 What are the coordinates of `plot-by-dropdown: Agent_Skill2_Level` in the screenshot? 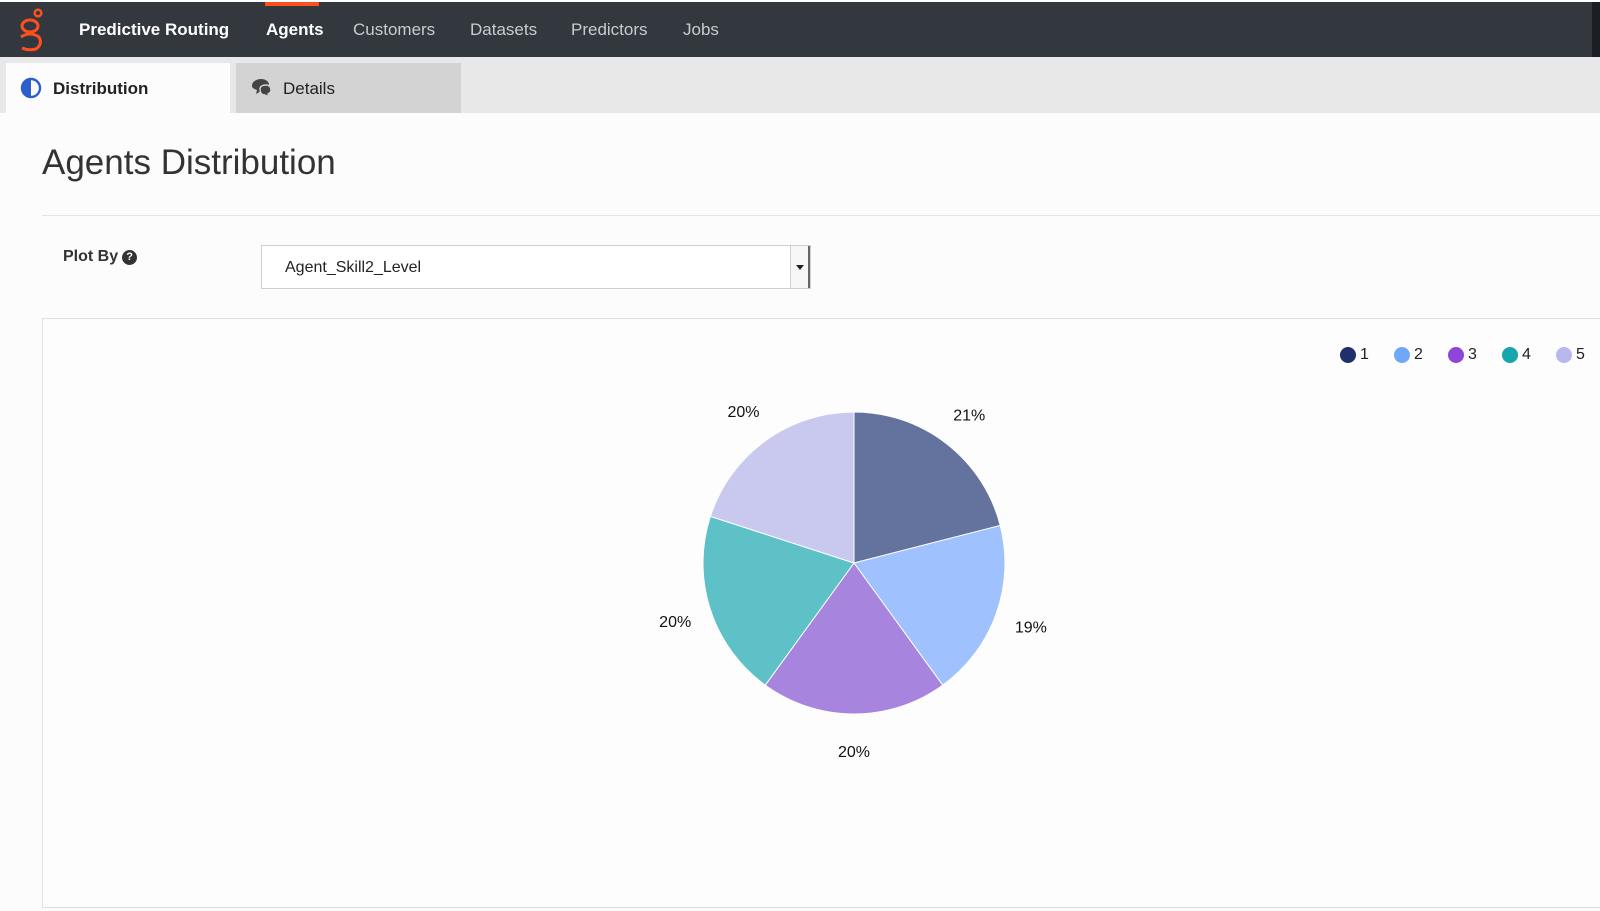 It's located at (536, 267).